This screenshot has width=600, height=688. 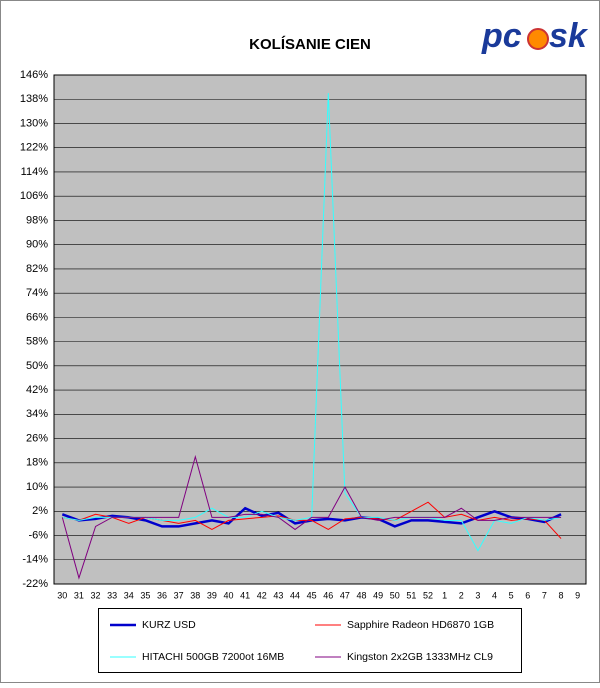 What do you see at coordinates (527, 595) in the screenshot?
I see `x-tick-label: 6` at bounding box center [527, 595].